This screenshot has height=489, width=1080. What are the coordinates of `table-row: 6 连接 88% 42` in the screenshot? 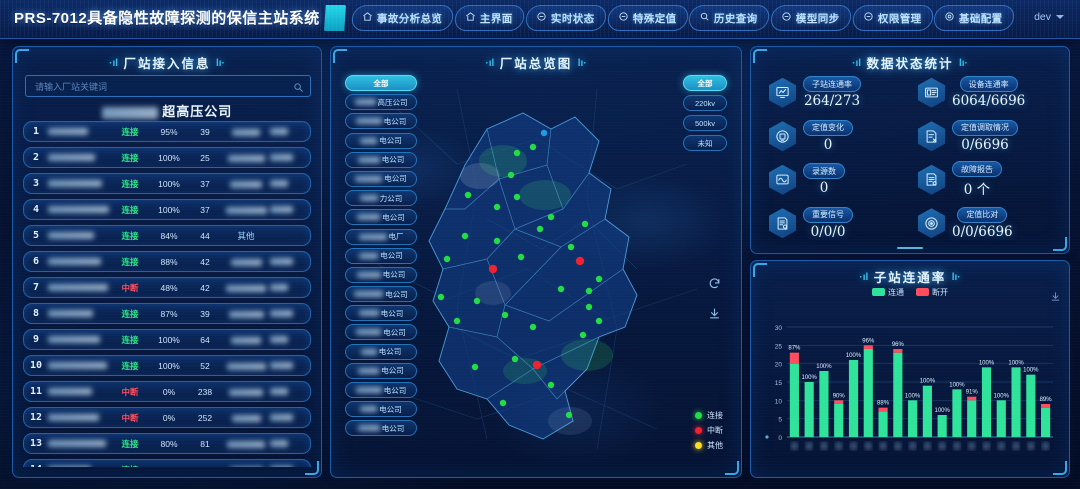 It's located at (167, 261).